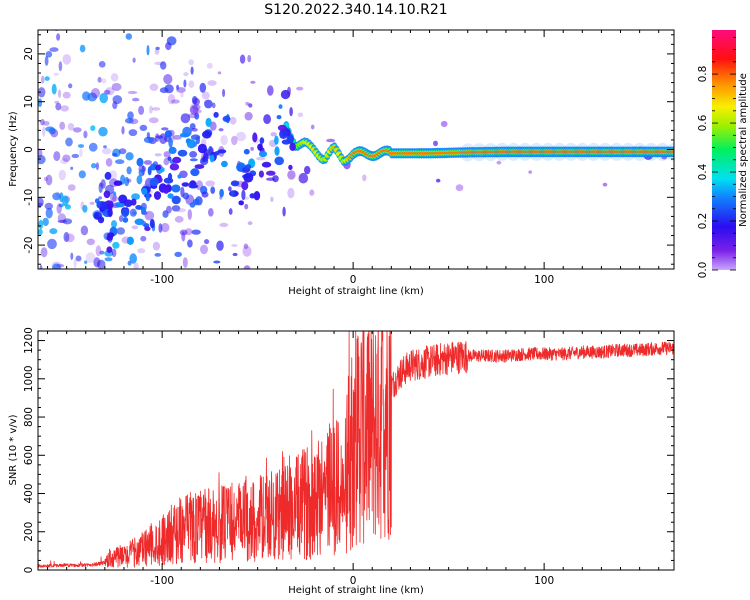 The image size is (750, 600). Describe the element at coordinates (716, 157) in the screenshot. I see `colorbar-ticks: 0.0 0.2 0.4 0.6 0.8` at that location.